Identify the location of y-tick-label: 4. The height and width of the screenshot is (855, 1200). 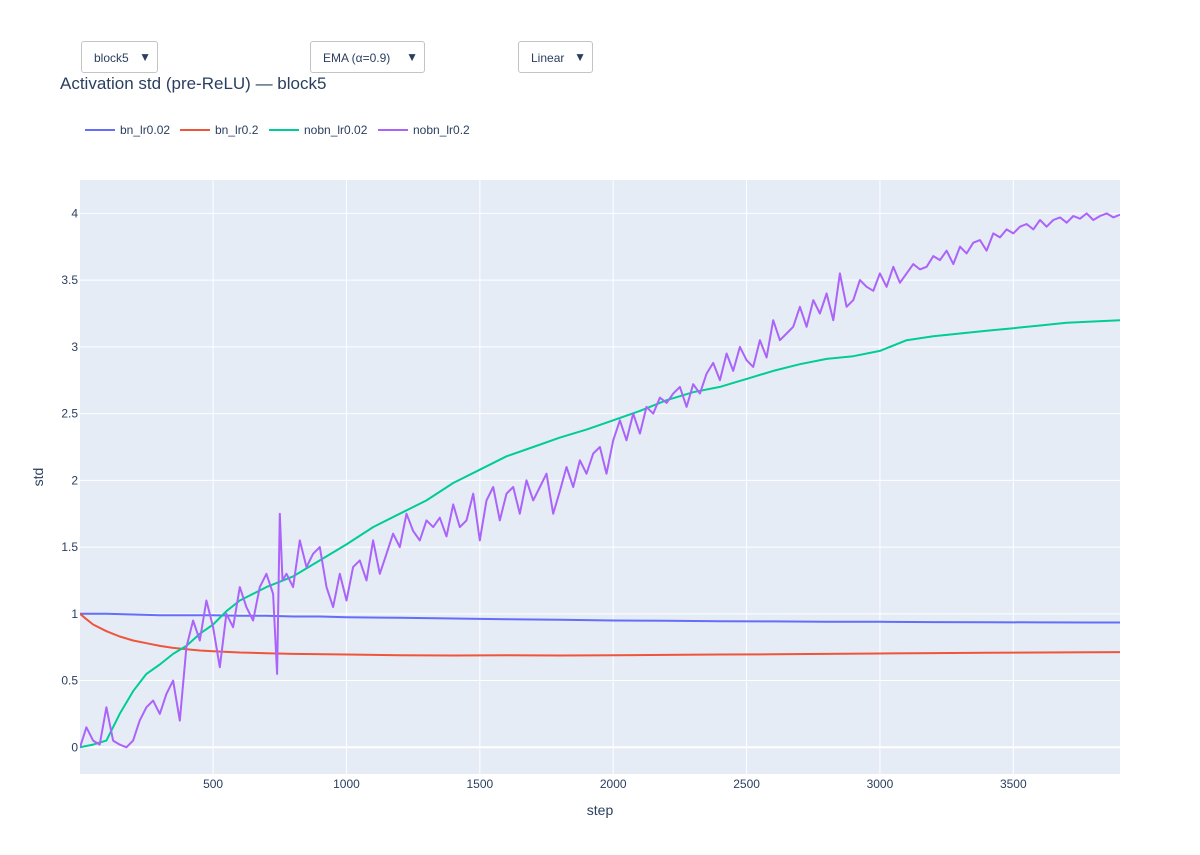
(74, 213).